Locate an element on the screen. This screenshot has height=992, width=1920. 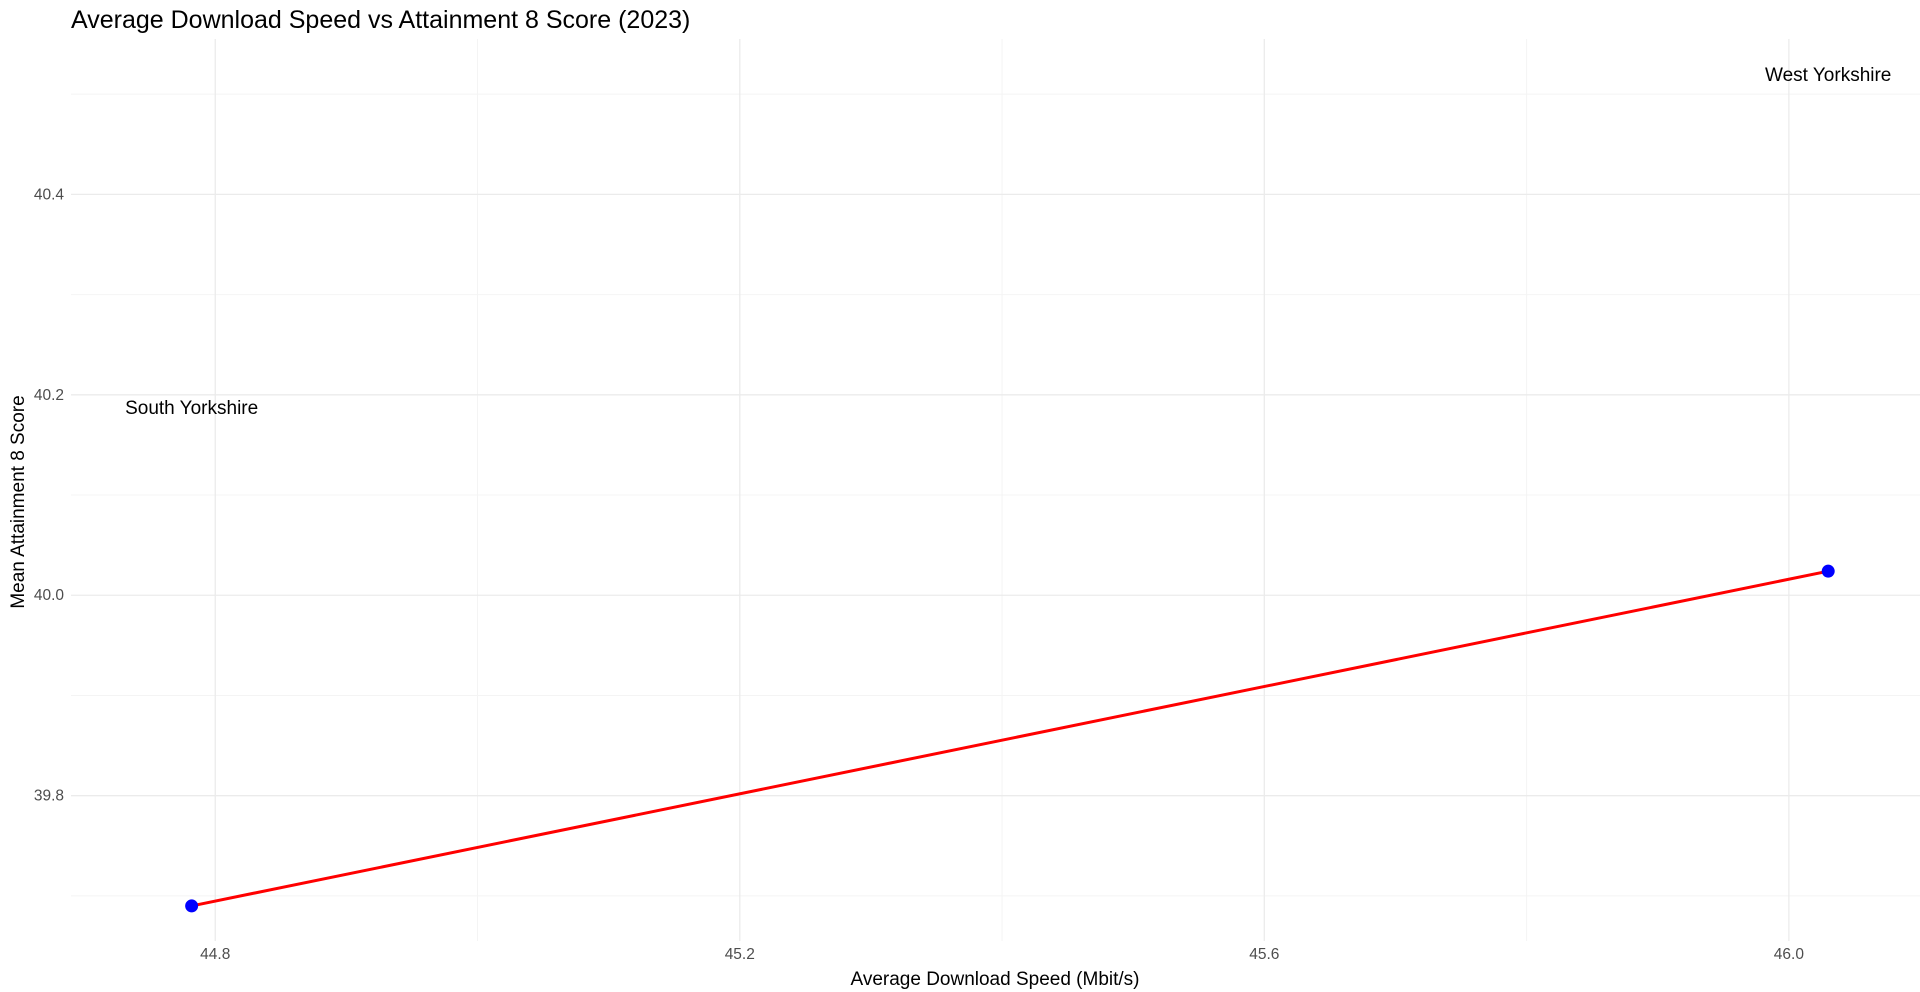
data-point-label: West Yorkshire is located at coordinates (1828, 75).